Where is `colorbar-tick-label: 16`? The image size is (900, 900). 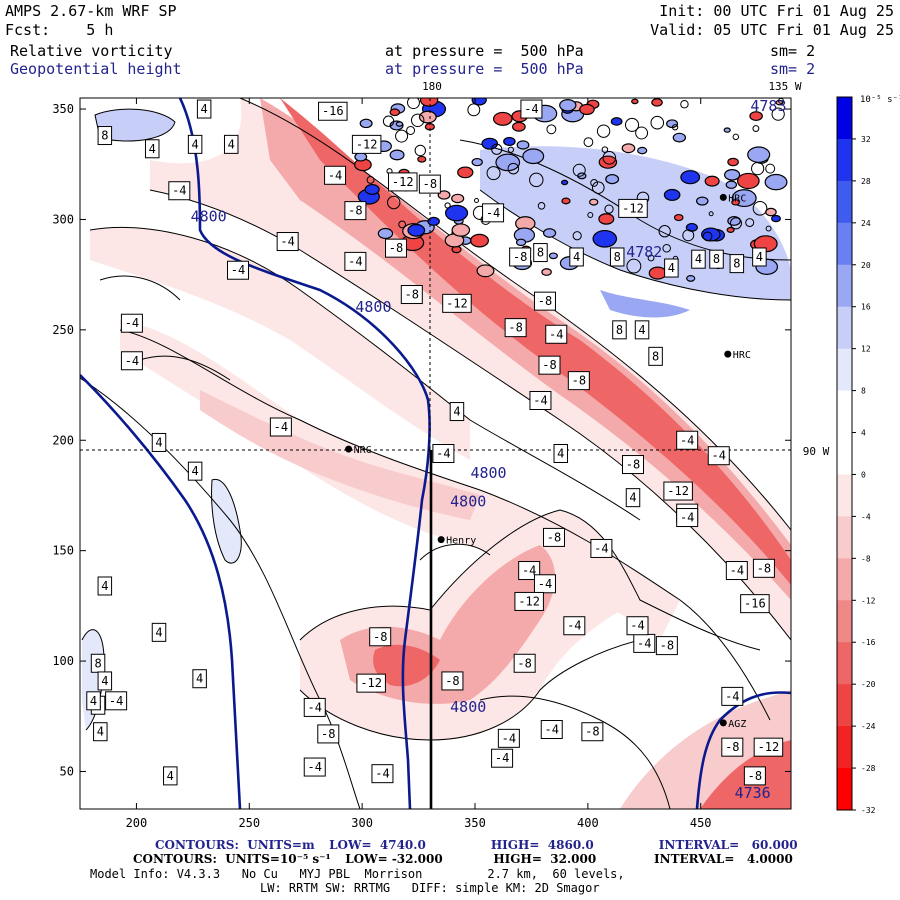
colorbar-tick-label: 16 is located at coordinates (866, 307).